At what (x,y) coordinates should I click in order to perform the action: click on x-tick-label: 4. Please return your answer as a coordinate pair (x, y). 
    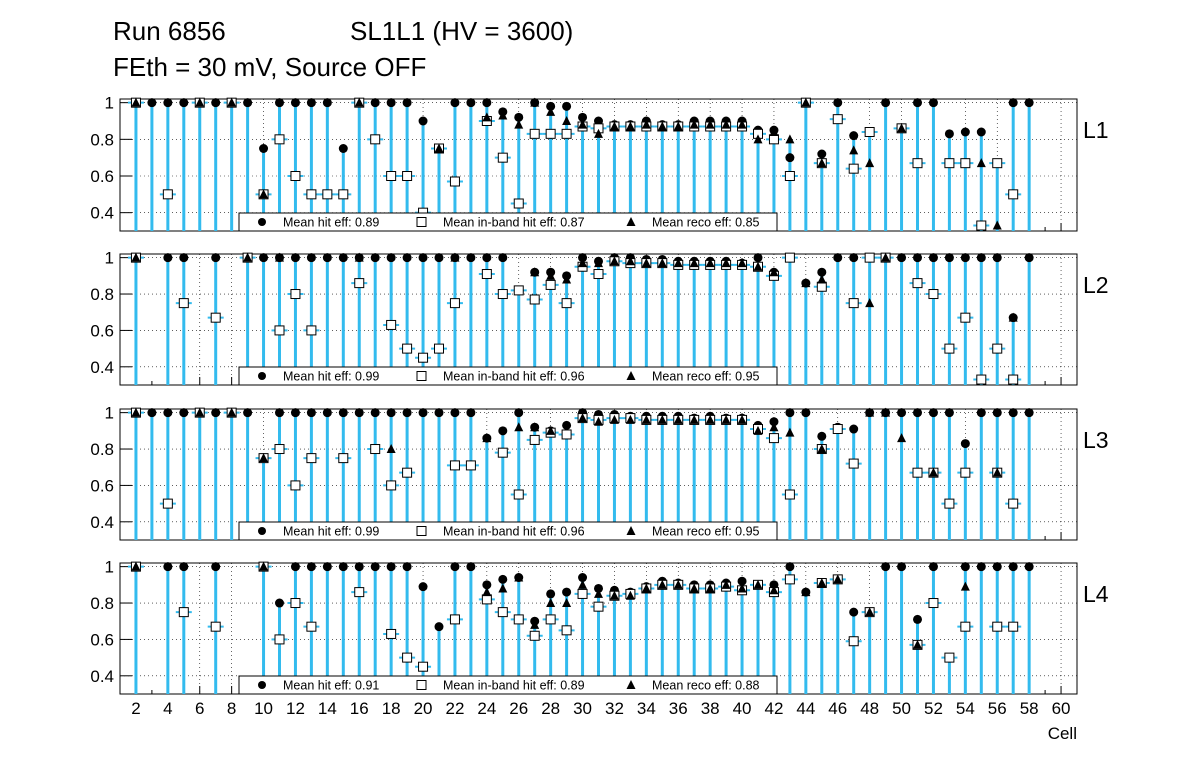
    Looking at the image, I should click on (167, 708).